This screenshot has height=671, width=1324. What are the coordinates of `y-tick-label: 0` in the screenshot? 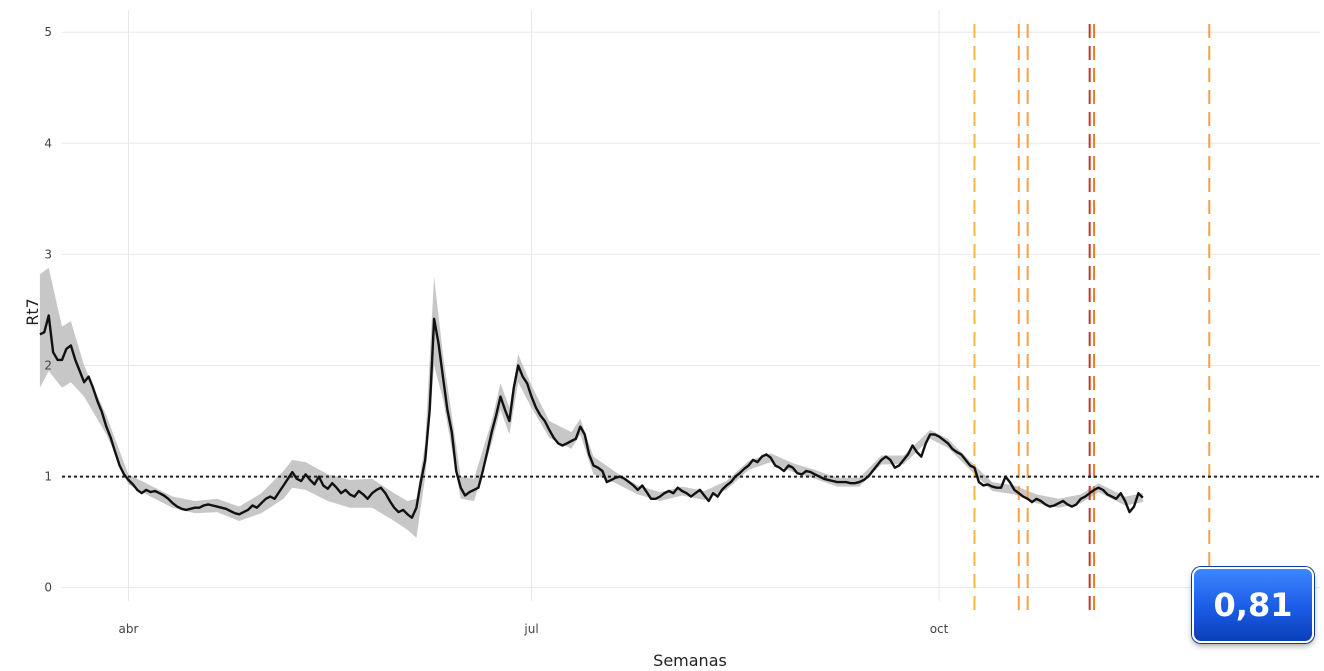 It's located at (48, 588).